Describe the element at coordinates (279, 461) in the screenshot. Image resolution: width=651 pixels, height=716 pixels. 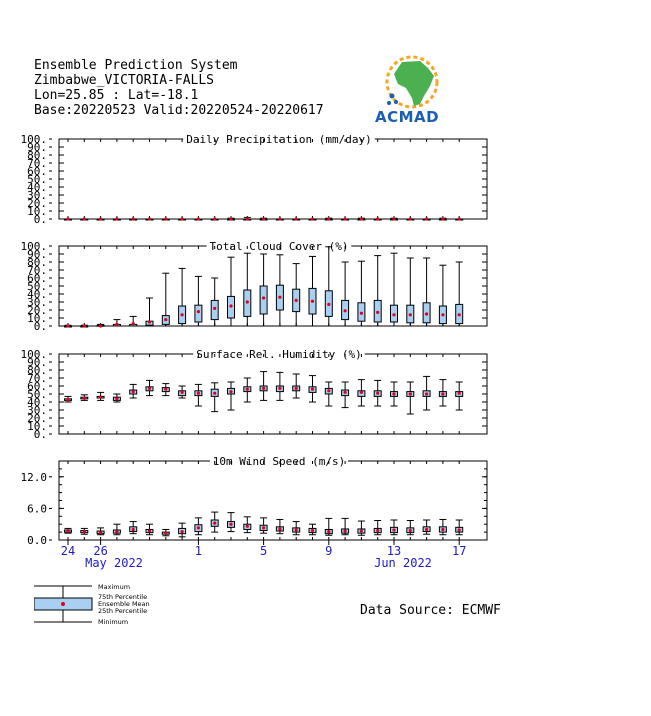
I see `panel-title: 10m Wind Speed (m/s)` at that location.